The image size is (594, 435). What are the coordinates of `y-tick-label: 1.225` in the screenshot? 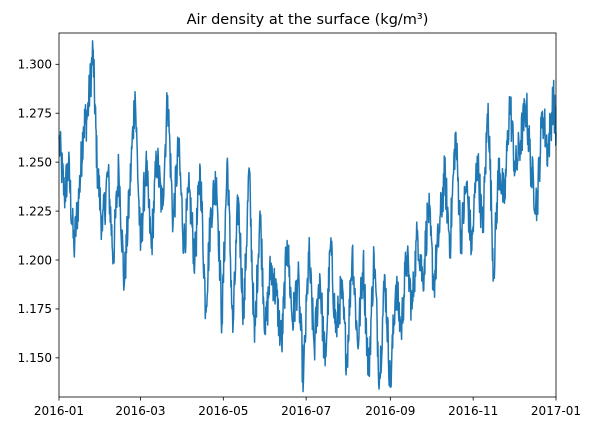 It's located at (35, 211).